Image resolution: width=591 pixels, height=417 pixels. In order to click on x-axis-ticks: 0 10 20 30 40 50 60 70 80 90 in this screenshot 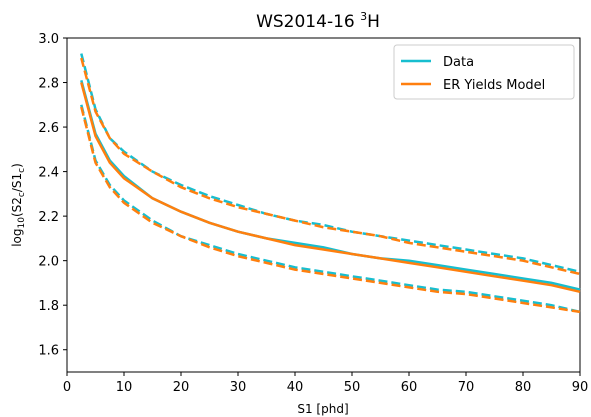, I will do `click(325, 383)`.